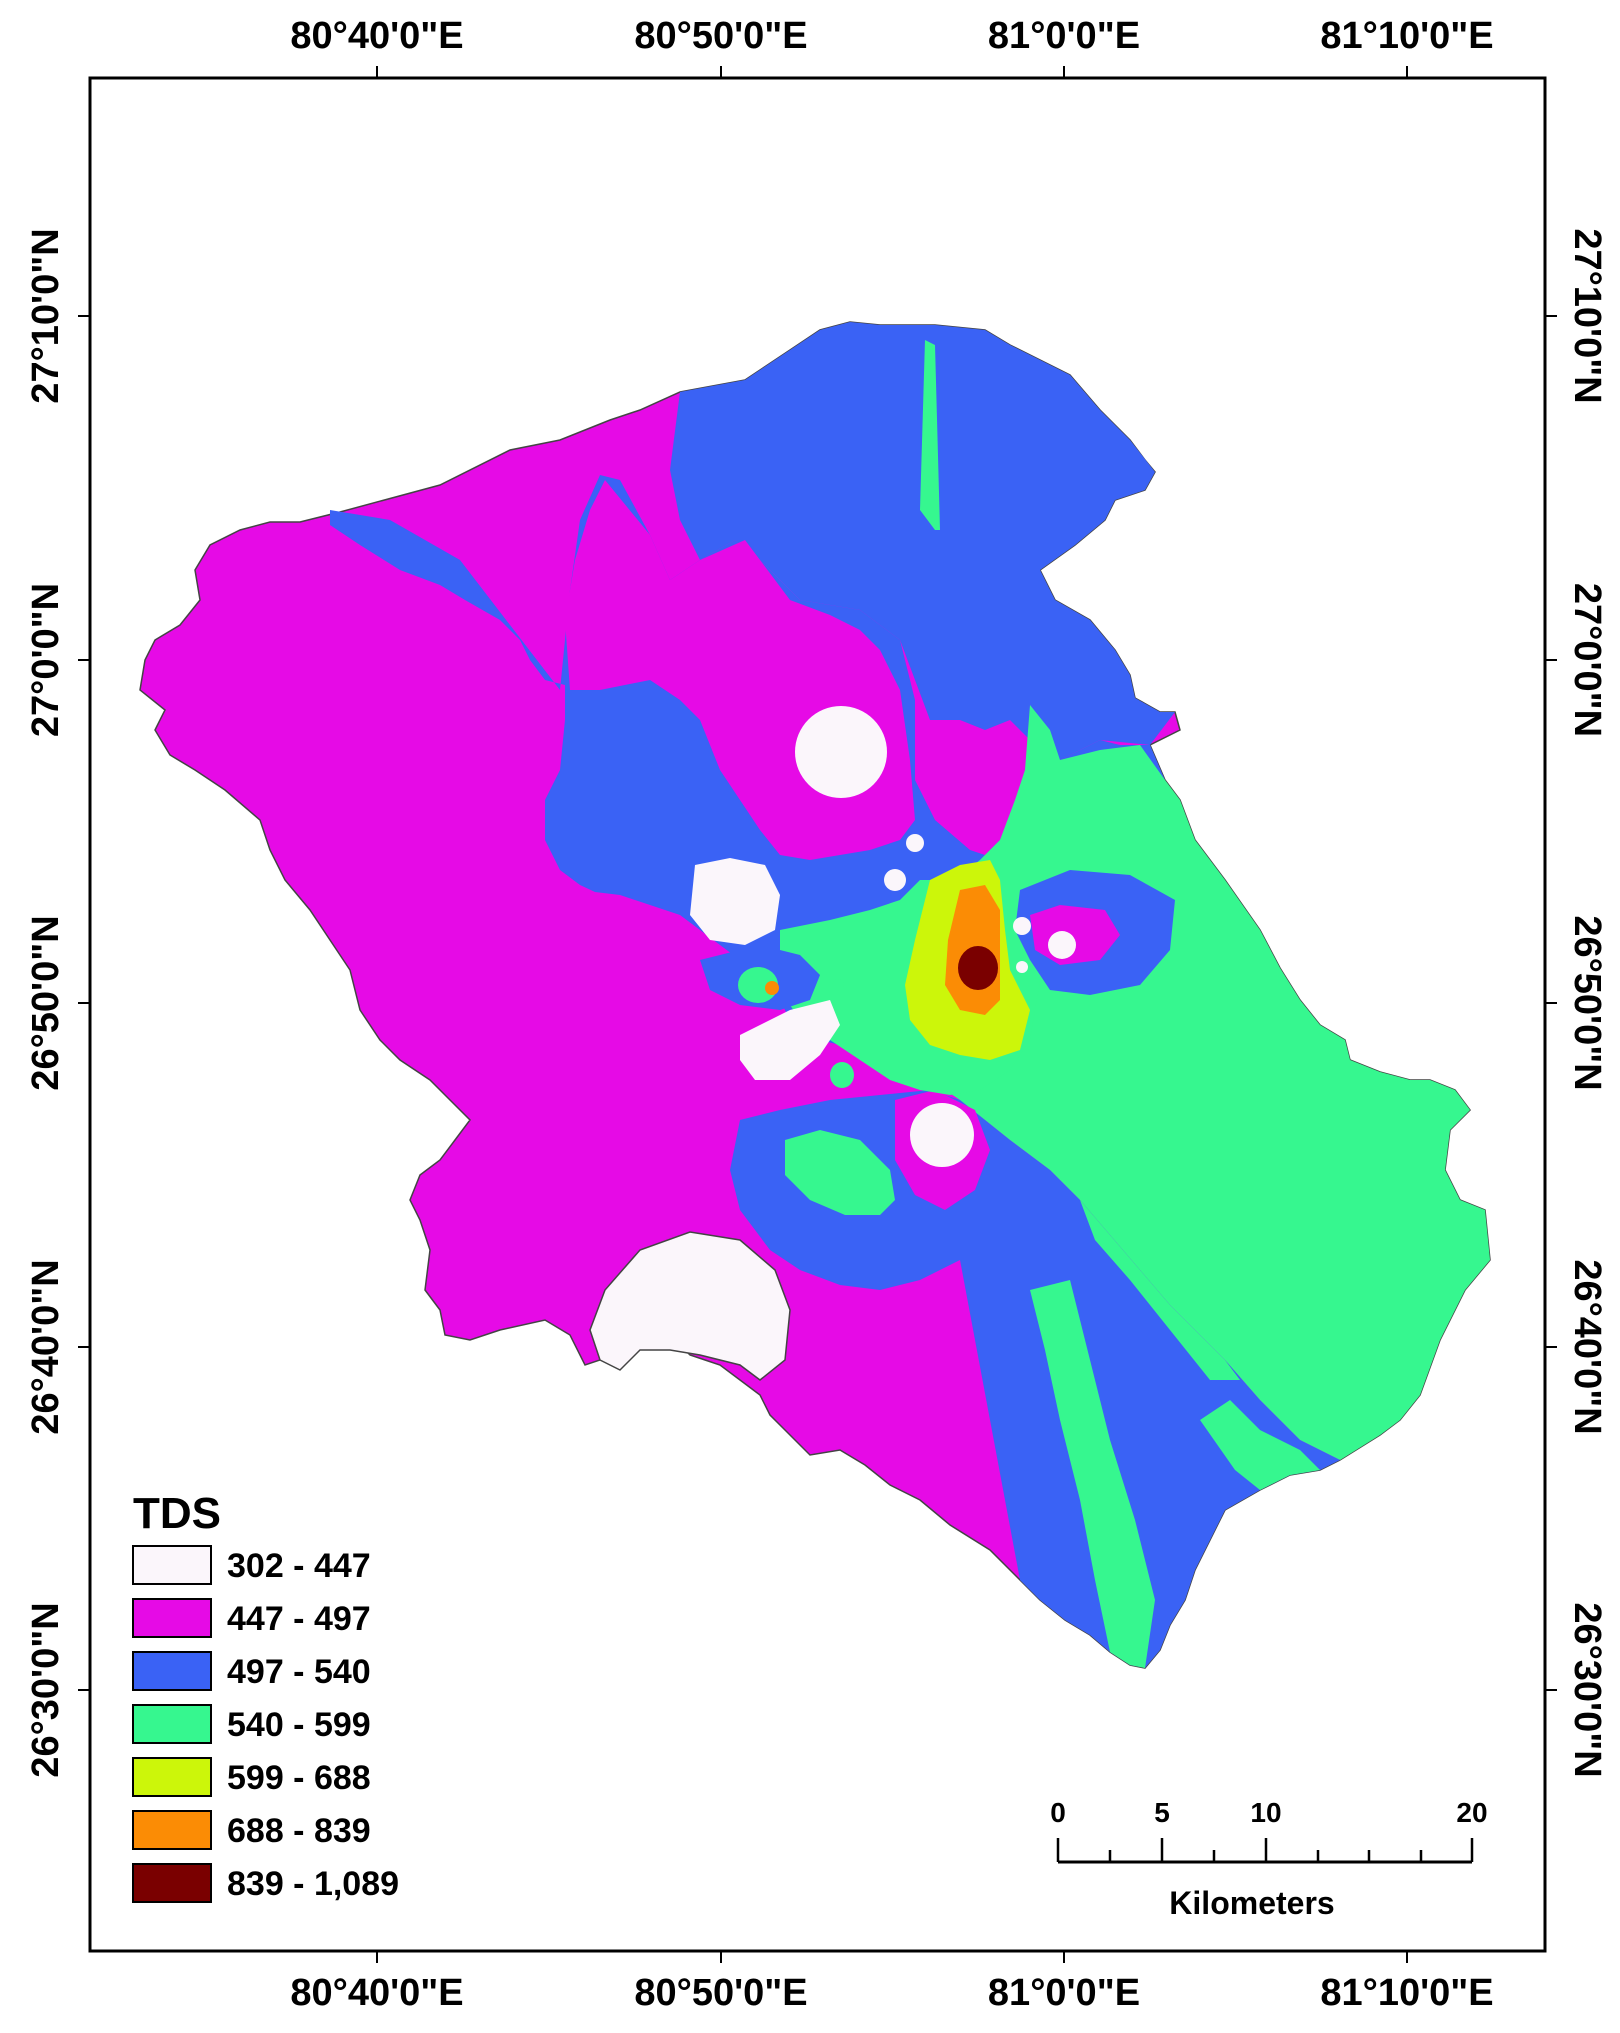  What do you see at coordinates (978, 968) in the screenshot?
I see `dark-red-core` at bounding box center [978, 968].